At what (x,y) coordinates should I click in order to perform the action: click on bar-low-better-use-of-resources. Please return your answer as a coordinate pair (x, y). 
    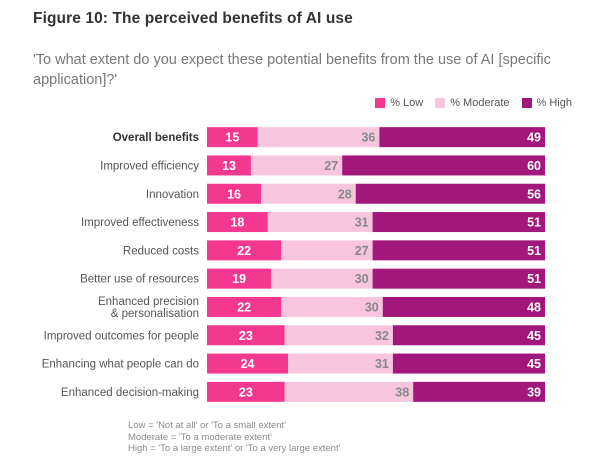
    Looking at the image, I should click on (239, 278).